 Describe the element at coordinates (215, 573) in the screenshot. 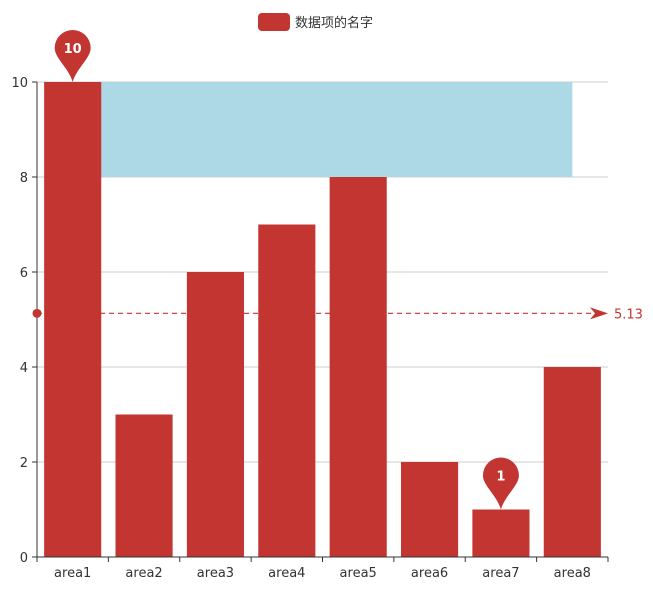

I see `x-tick-label: area3` at that location.